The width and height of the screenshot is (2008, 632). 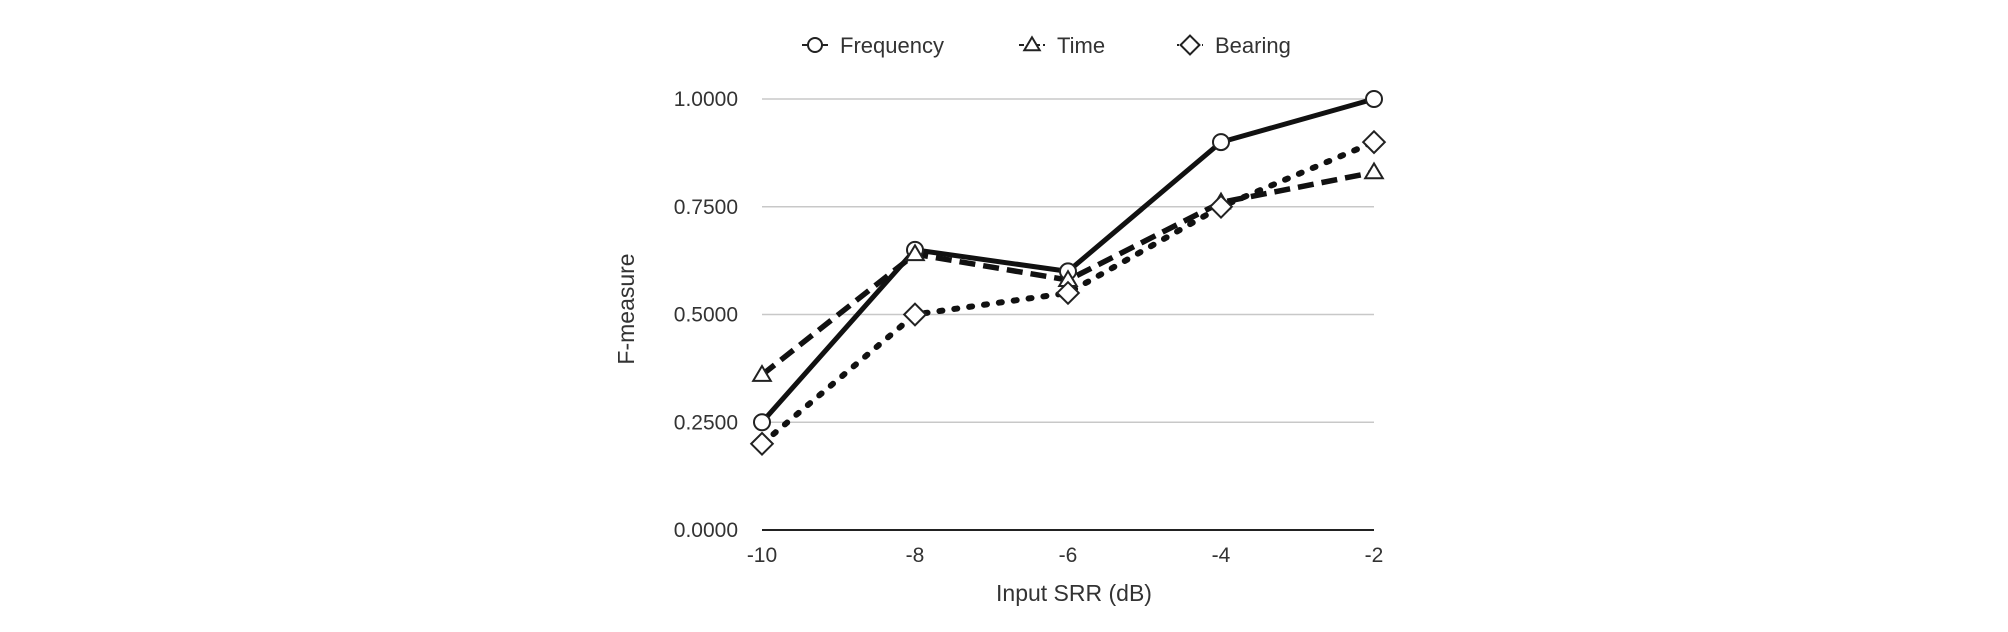 I want to click on legend-label: Bearing, so click(x=1253, y=45).